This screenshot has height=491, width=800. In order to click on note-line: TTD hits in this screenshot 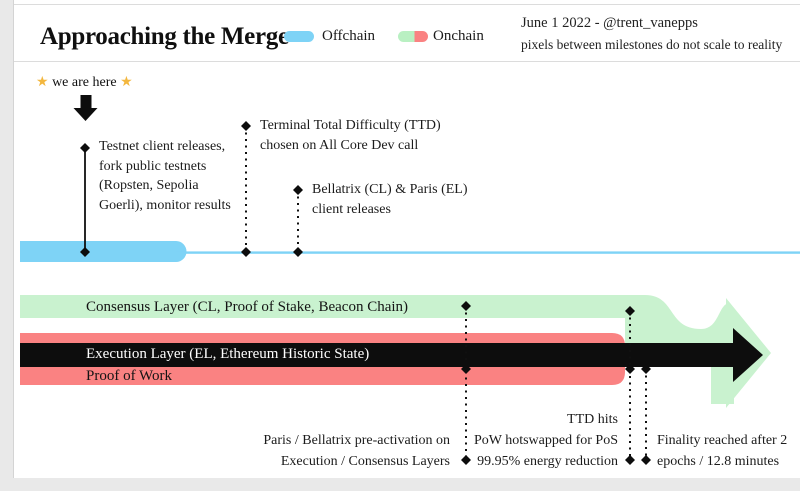, I will do `click(592, 419)`.